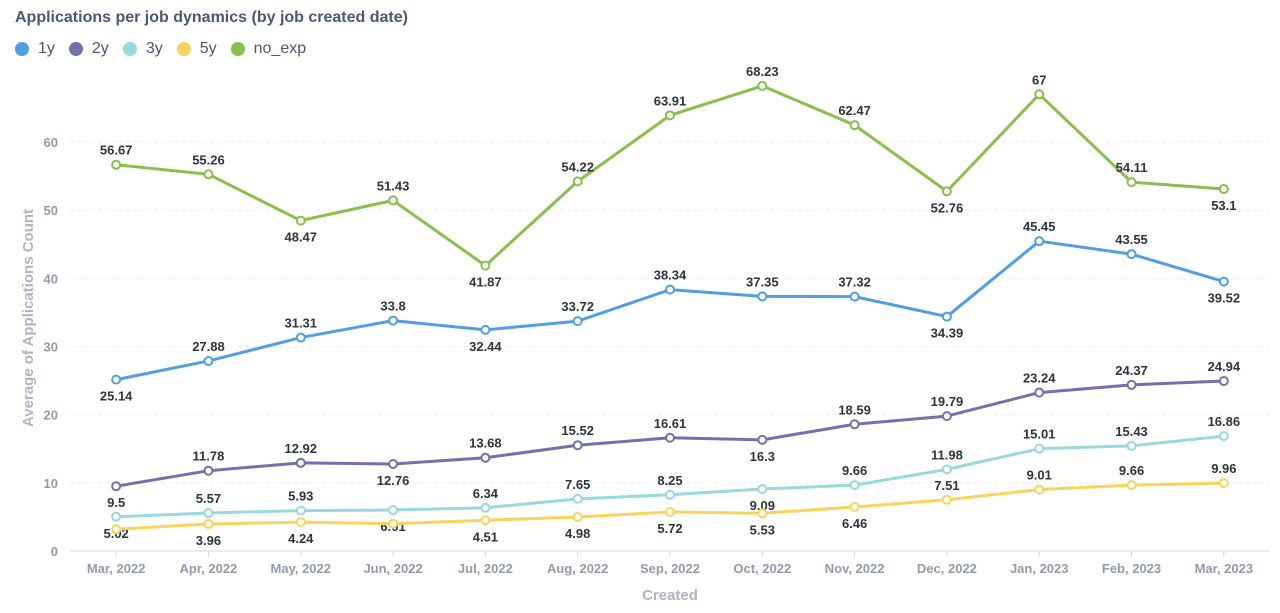 This screenshot has height=613, width=1280. I want to click on data-label-1y: 27.88, so click(208, 346).